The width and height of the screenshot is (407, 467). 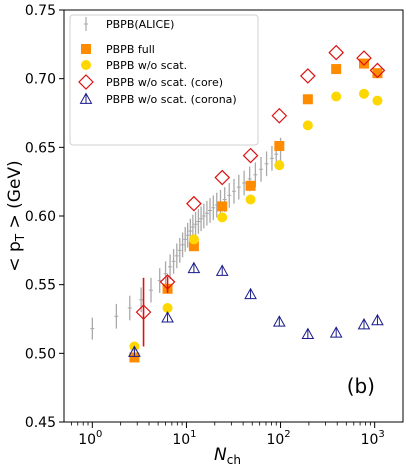 I want to click on legend-label: PBPB w/o scat. (core), so click(x=164, y=82).